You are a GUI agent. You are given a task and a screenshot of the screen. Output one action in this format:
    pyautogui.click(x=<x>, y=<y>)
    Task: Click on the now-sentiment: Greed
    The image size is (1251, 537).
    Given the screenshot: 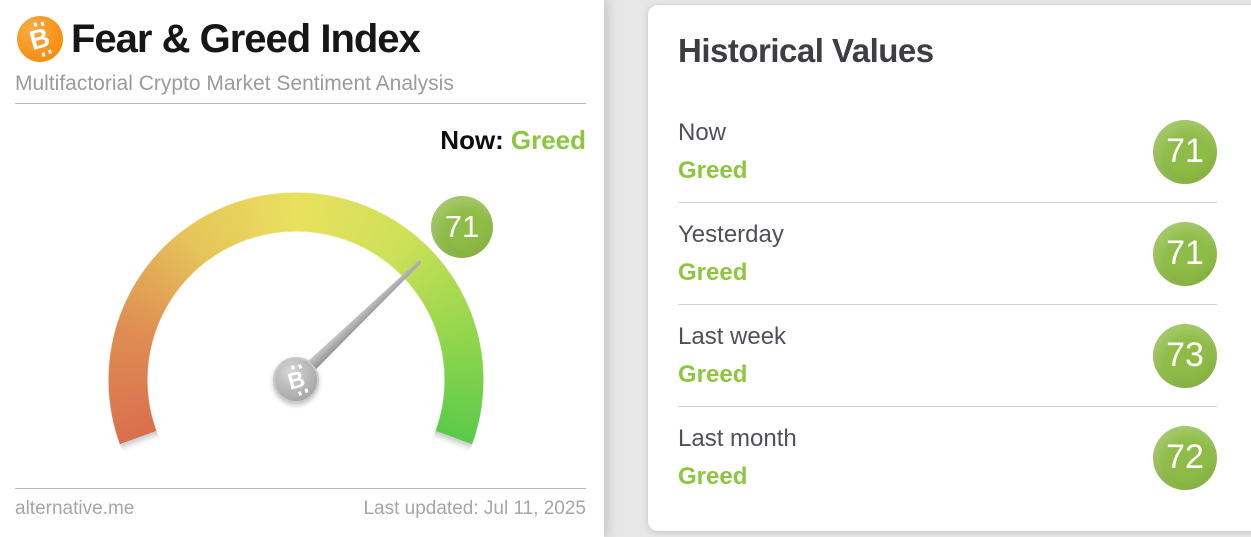 What is the action you would take?
    pyautogui.click(x=548, y=140)
    